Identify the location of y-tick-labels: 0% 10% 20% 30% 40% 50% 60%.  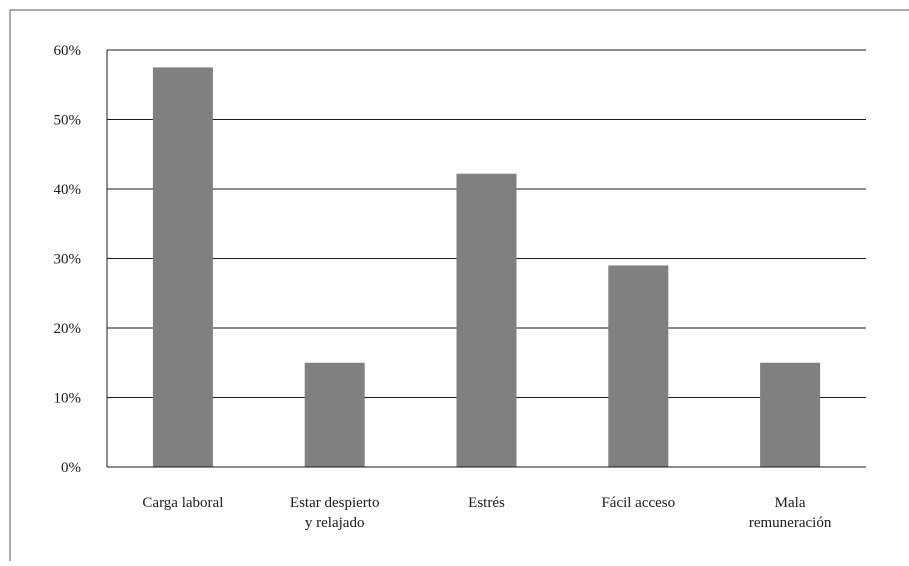
(68, 259).